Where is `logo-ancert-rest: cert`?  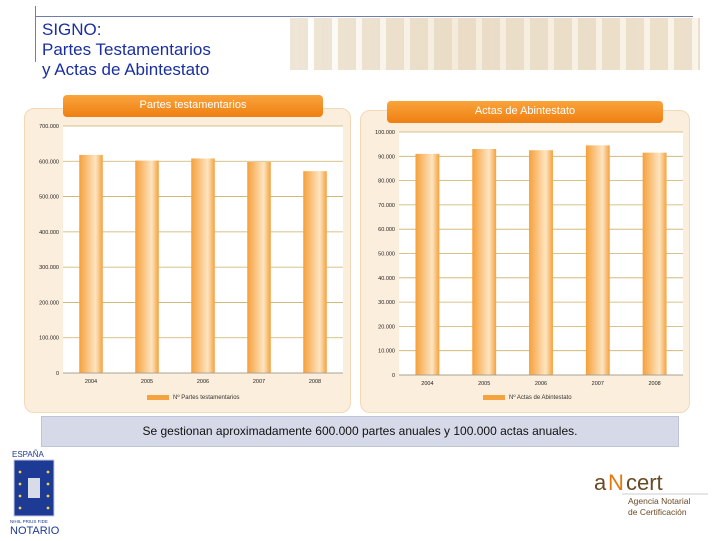
logo-ancert-rest: cert is located at coordinates (644, 482).